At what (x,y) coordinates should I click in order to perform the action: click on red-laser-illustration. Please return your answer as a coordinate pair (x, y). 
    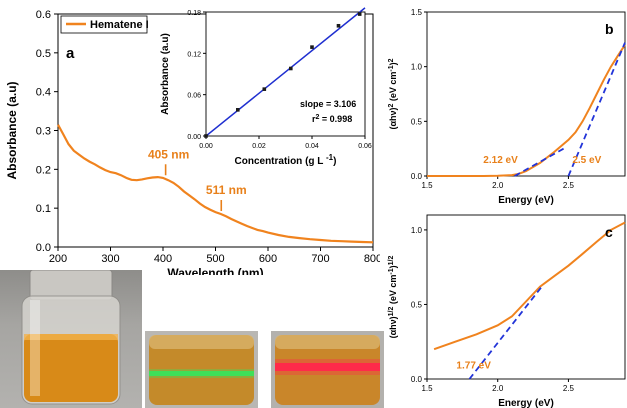
    Looking at the image, I should click on (327, 370).